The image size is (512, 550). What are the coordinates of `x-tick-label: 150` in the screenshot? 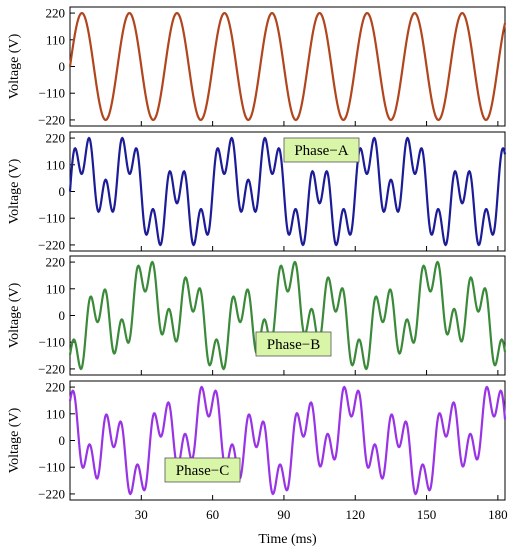 It's located at (427, 514).